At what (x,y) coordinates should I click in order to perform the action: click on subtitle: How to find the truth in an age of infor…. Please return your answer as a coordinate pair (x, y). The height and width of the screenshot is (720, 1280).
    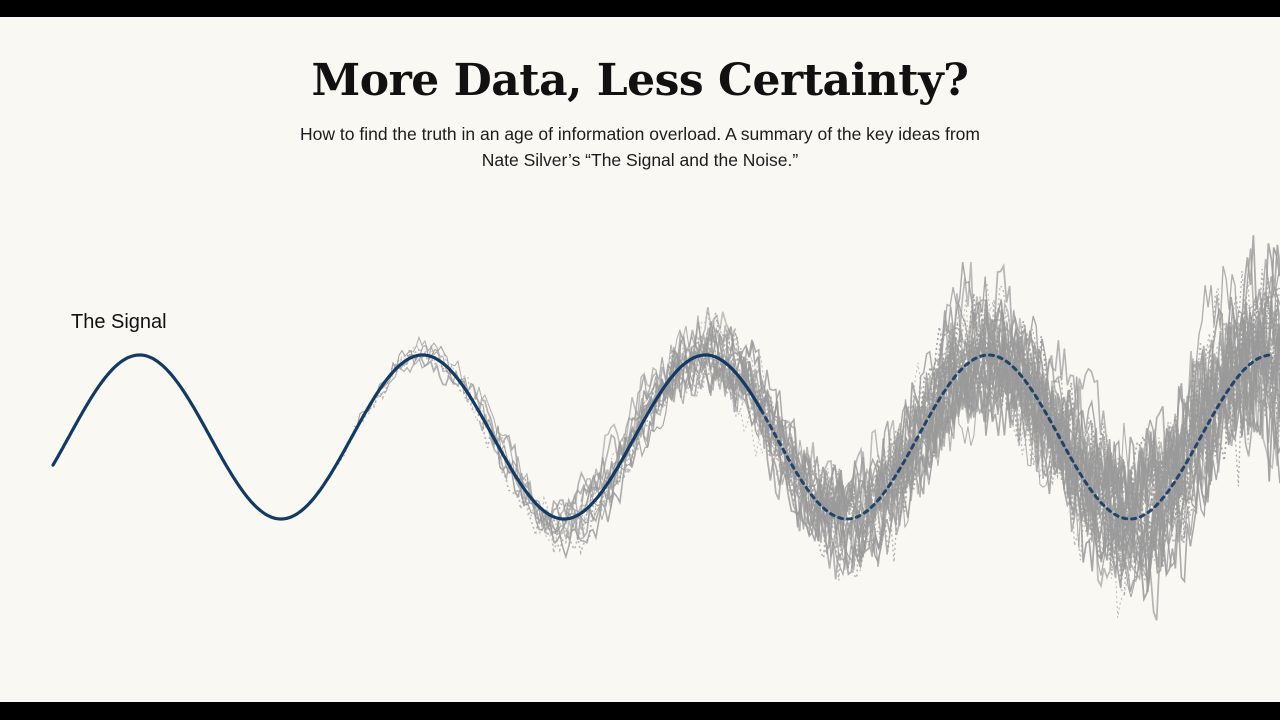
    Looking at the image, I should click on (640, 147).